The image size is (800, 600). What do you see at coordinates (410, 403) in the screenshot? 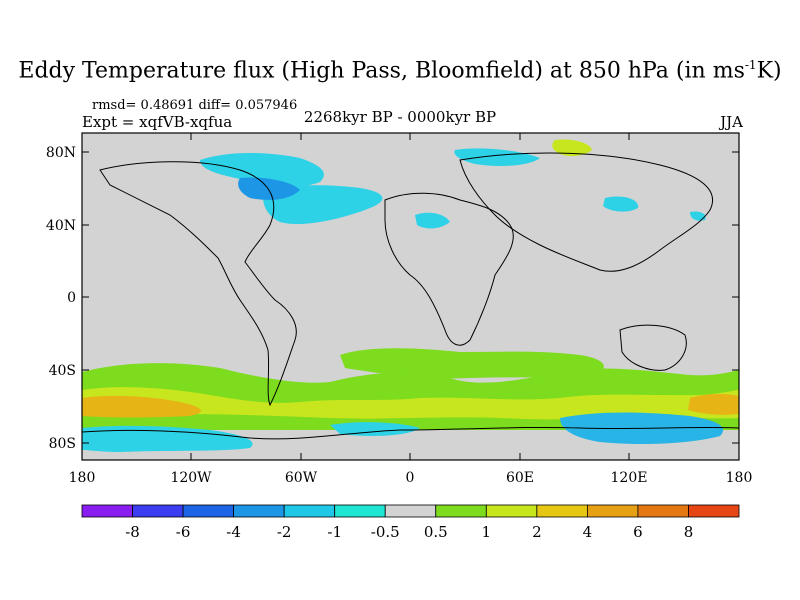
I see `southern-belt-yellow` at bounding box center [410, 403].